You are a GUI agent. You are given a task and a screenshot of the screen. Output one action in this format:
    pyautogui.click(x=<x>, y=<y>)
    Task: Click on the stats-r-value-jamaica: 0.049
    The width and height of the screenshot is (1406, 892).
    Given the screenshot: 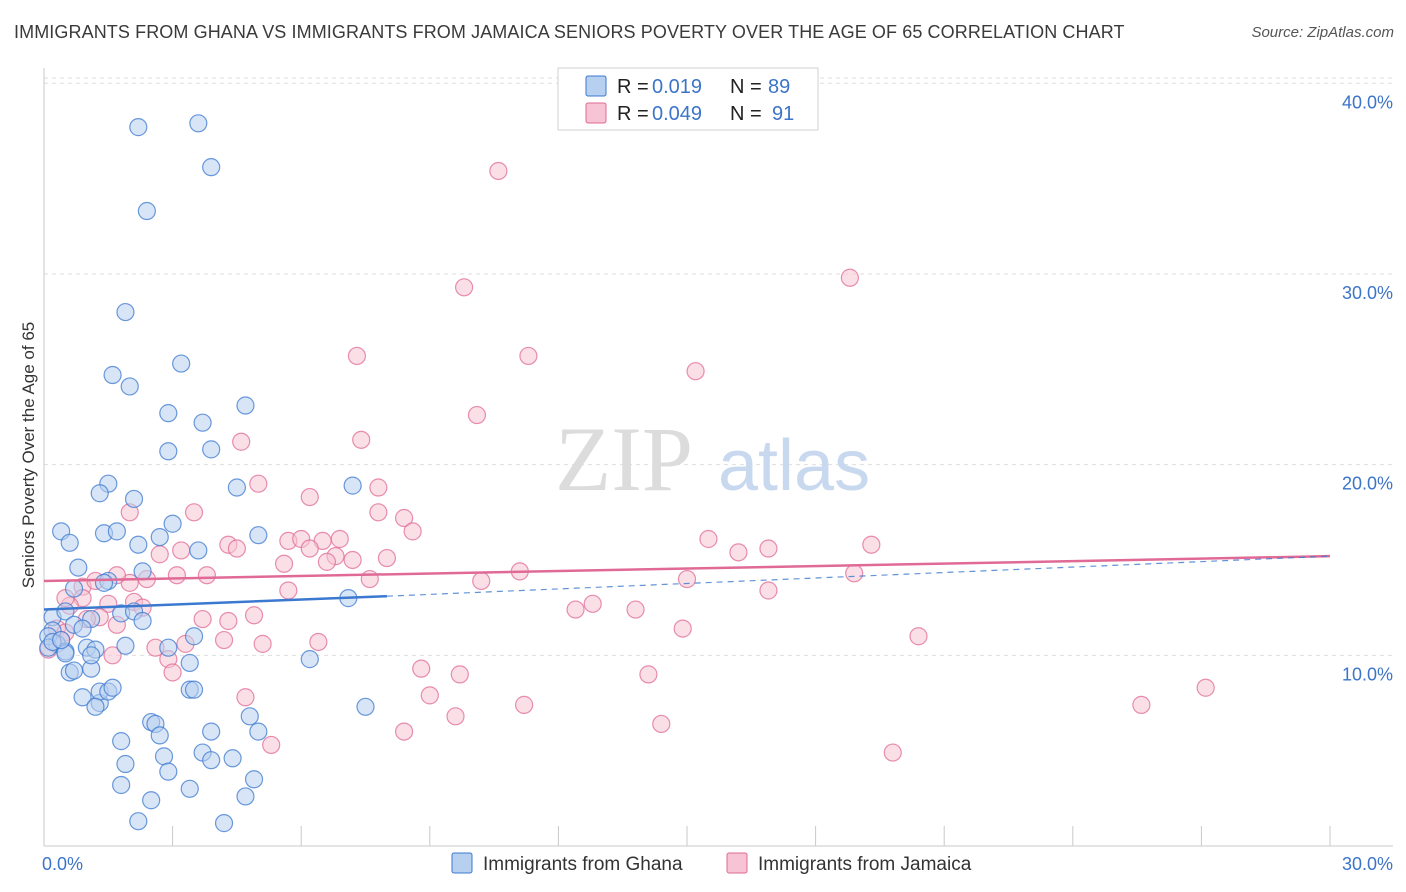 What is the action you would take?
    pyautogui.click(x=677, y=114)
    